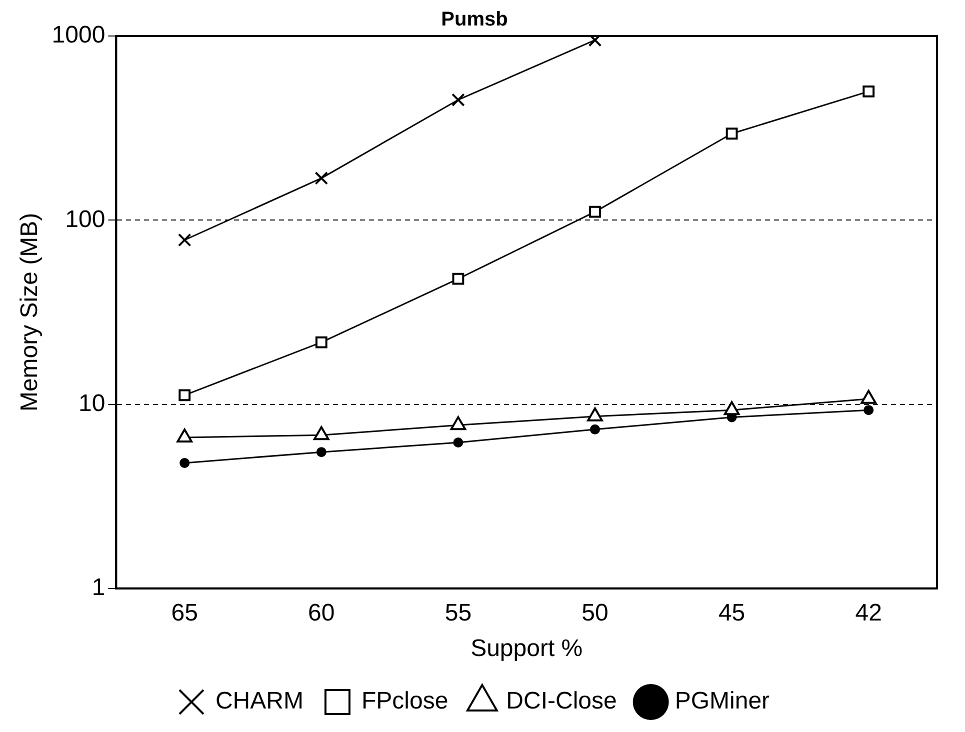  What do you see at coordinates (474, 19) in the screenshot?
I see `chart-title: Pumsb` at bounding box center [474, 19].